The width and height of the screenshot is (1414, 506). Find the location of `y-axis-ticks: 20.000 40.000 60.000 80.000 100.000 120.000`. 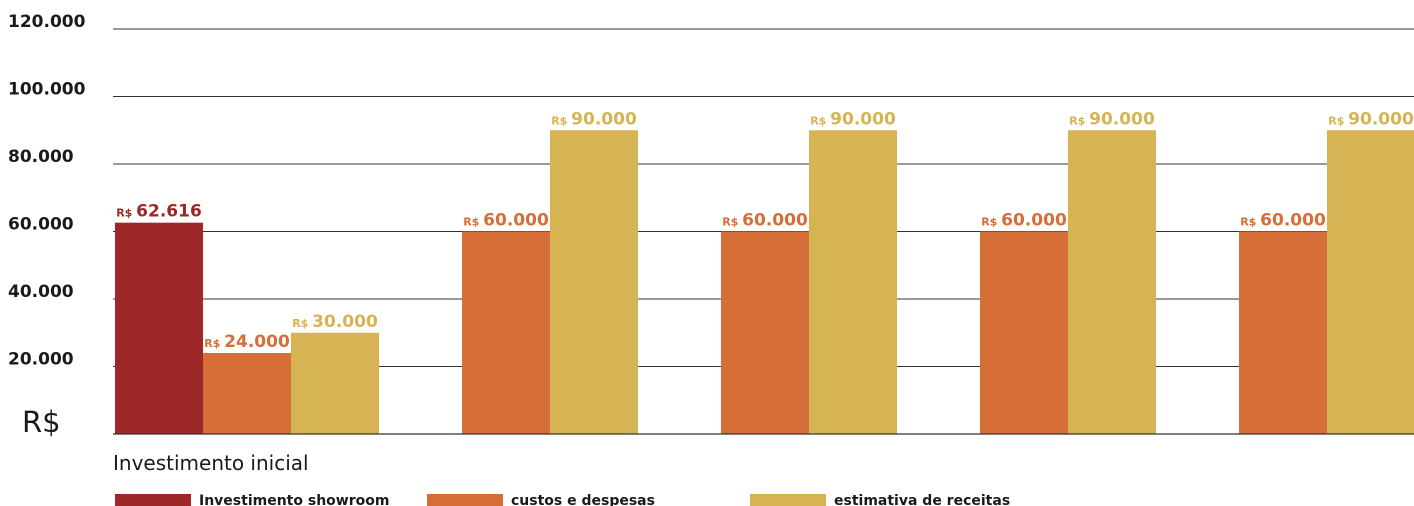

y-axis-ticks: 20.000 40.000 60.000 80.000 100.000 120.000 is located at coordinates (47, 191).